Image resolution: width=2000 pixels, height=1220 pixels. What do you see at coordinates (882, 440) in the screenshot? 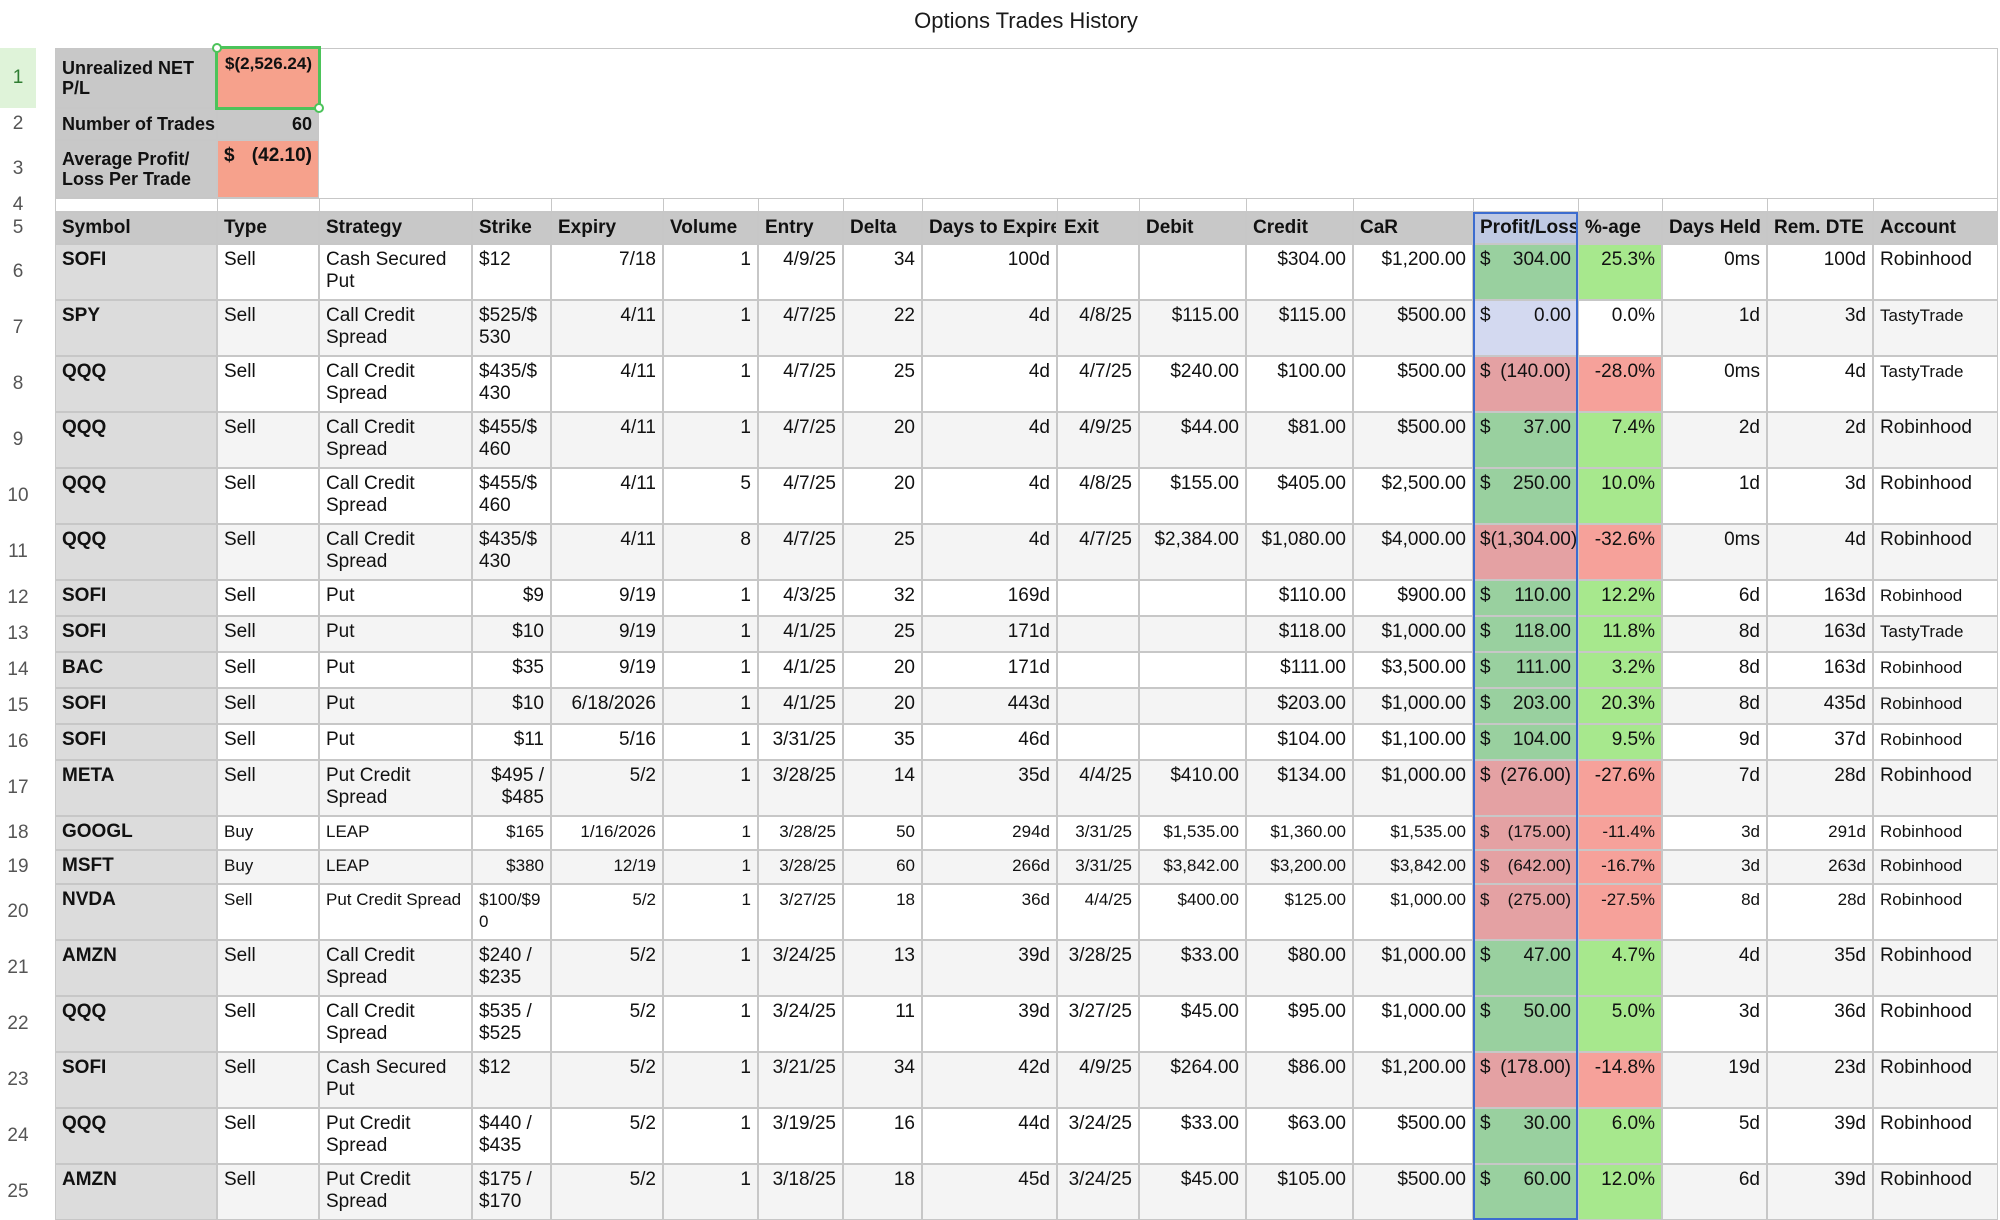
I see `trade-delta: 20` at bounding box center [882, 440].